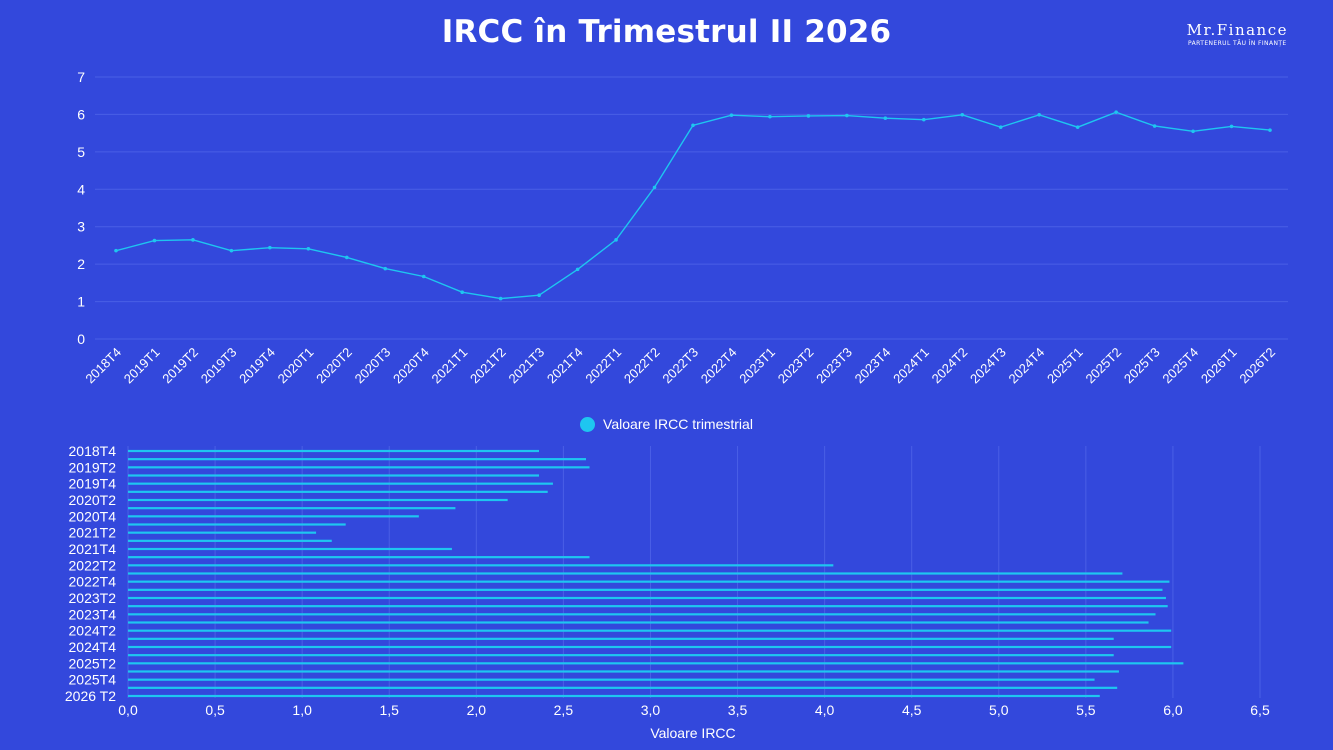 This screenshot has width=1333, height=750. I want to click on line-x-tick-label: 2025T2, so click(1103, 366).